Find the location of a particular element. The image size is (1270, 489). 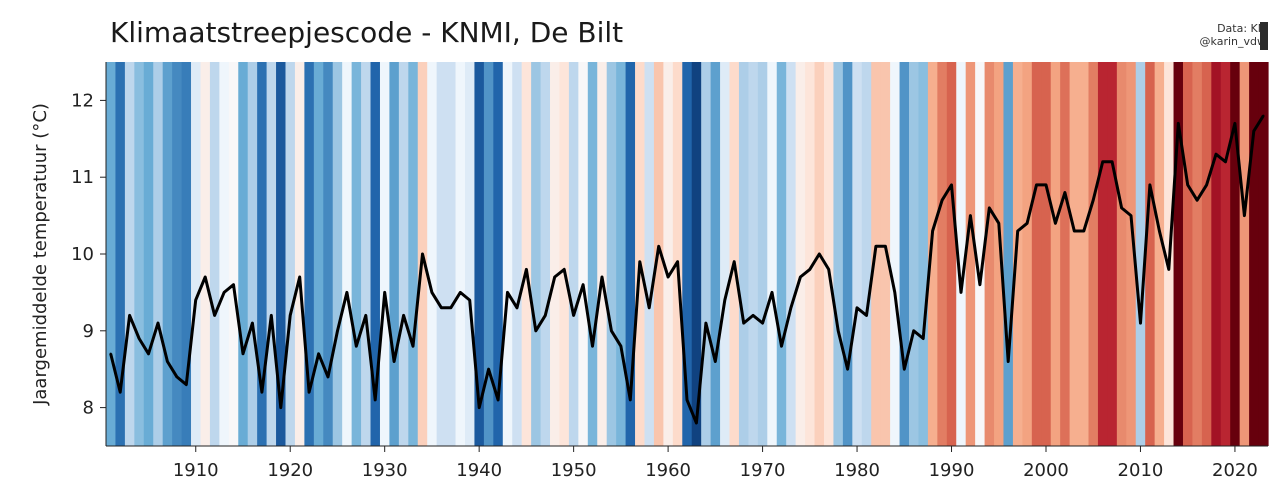

stripe-2003 is located at coordinates (1074, 254).